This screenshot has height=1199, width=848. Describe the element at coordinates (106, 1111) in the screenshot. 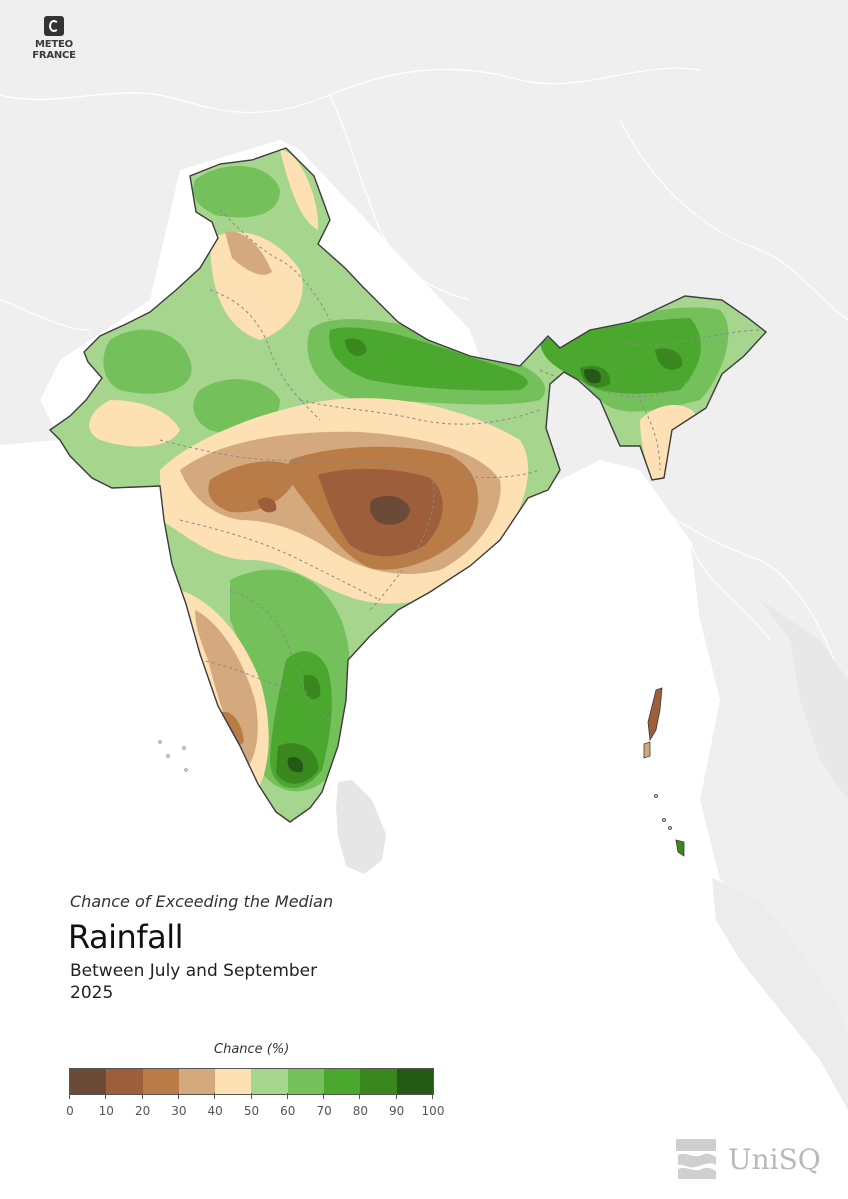

I see `legend-tick-label: 10` at that location.